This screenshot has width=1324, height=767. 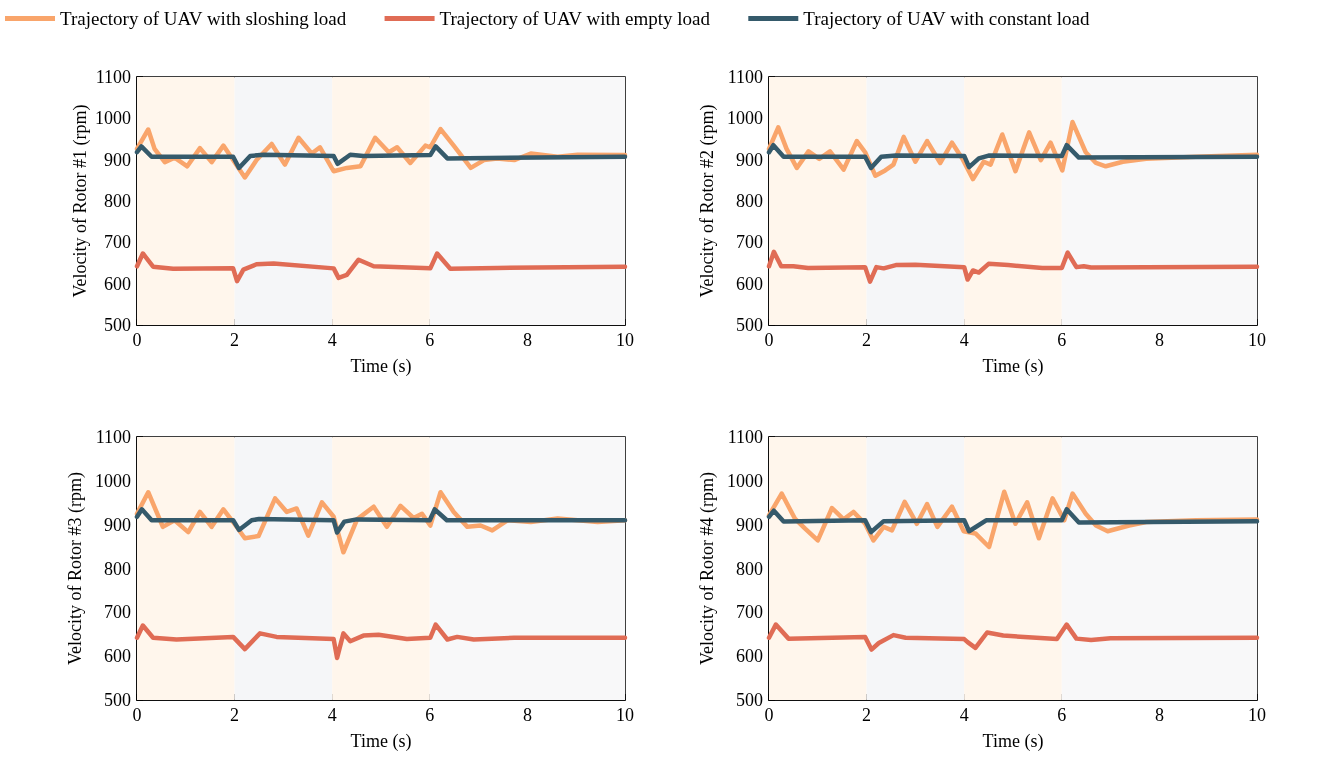 I want to click on legend-label: Trajectory of UAV with sloshing load, so click(x=203, y=18).